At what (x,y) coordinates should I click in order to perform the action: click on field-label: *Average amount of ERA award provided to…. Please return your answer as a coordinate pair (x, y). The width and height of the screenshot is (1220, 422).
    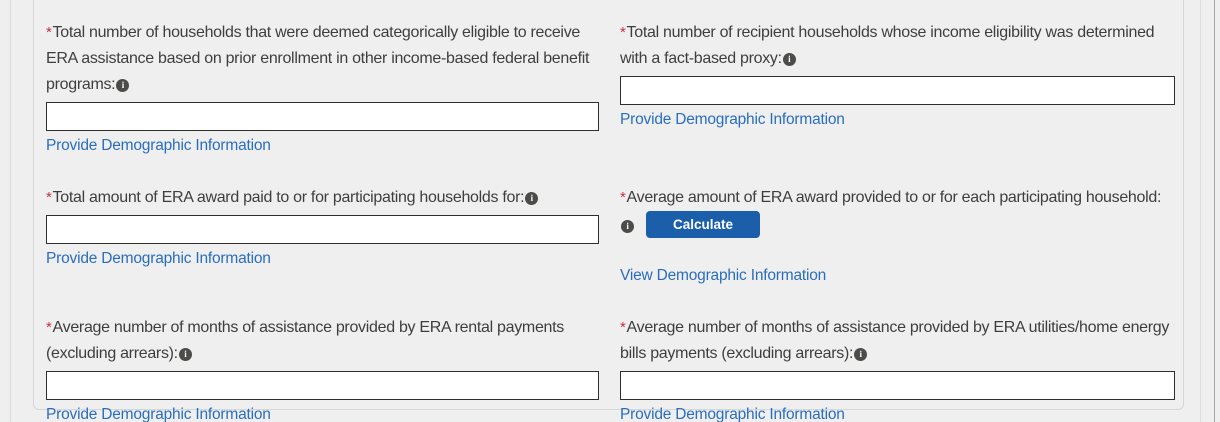
    Looking at the image, I should click on (897, 212).